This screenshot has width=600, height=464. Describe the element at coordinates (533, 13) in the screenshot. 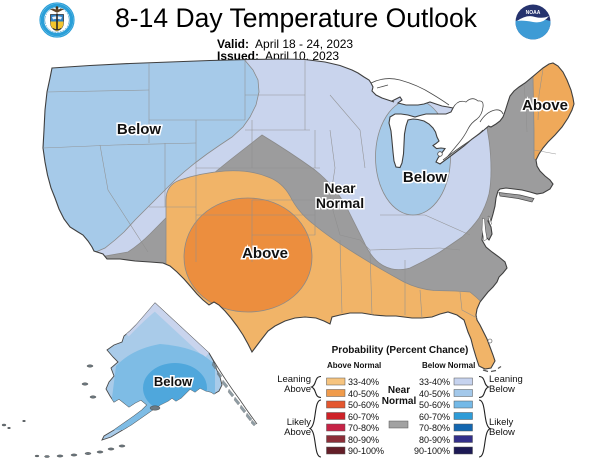

I see `svg-text: NOAA` at that location.